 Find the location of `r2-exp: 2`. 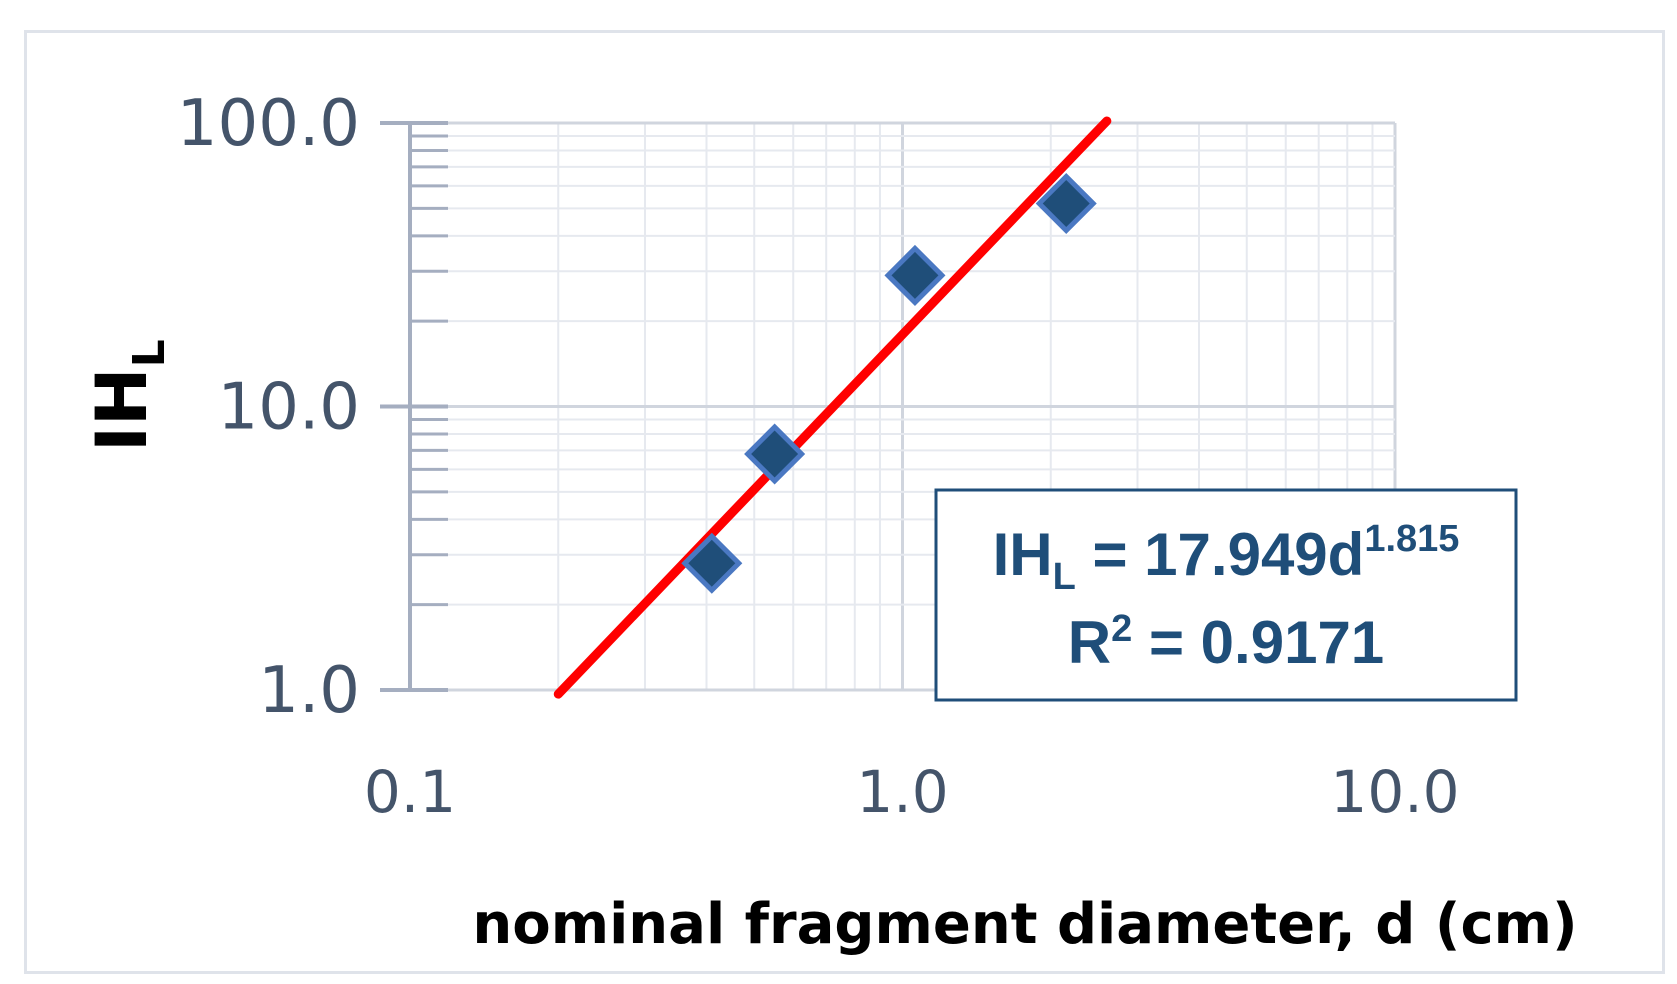

r2-exp: 2 is located at coordinates (1121, 629).